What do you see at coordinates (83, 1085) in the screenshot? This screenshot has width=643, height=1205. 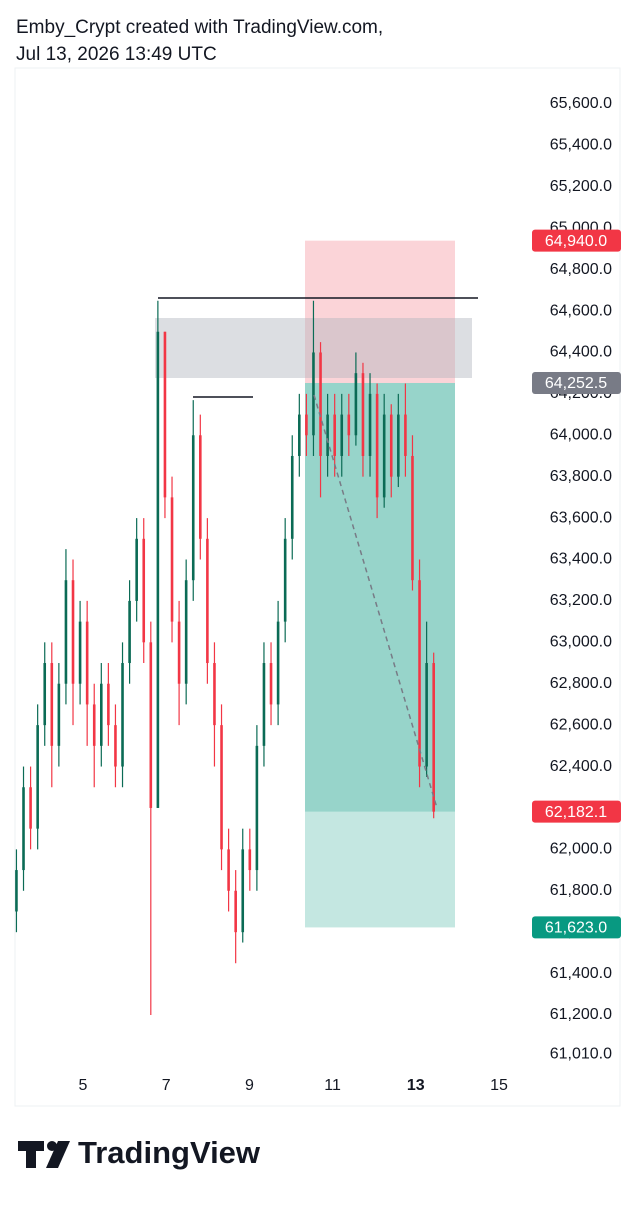 I see `x-tick-label: 5` at bounding box center [83, 1085].